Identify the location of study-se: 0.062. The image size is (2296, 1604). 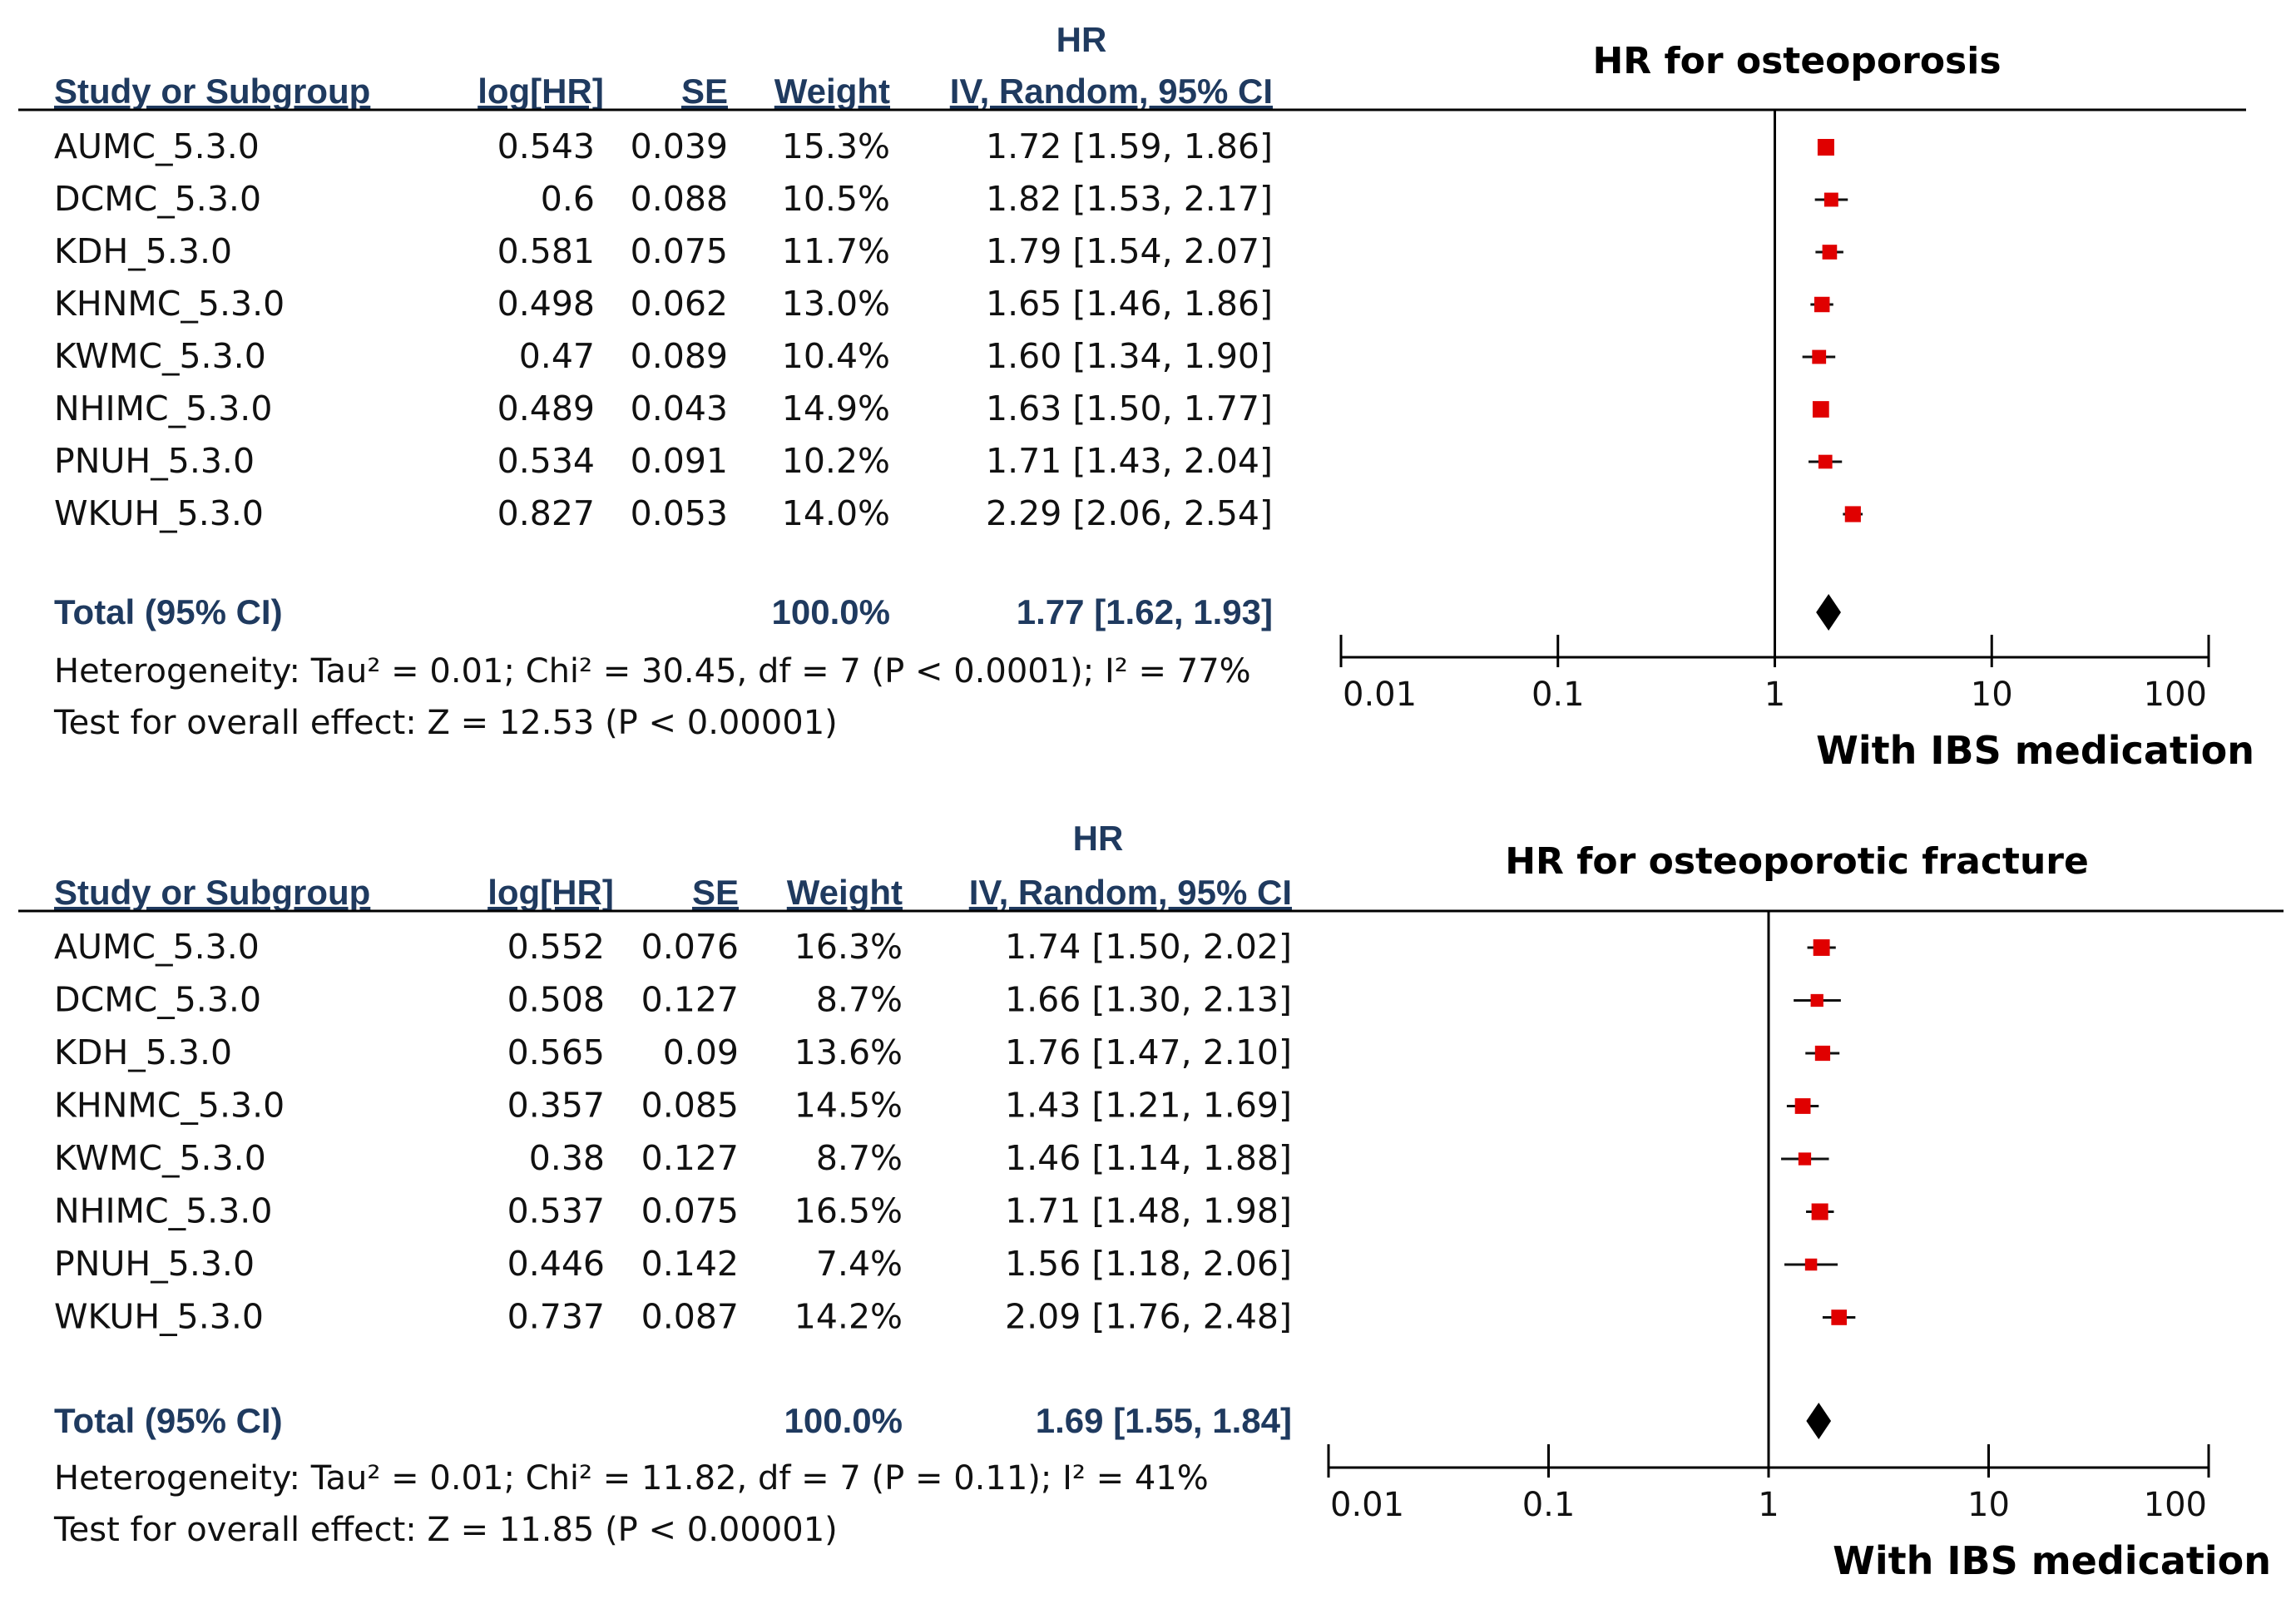
(679, 304).